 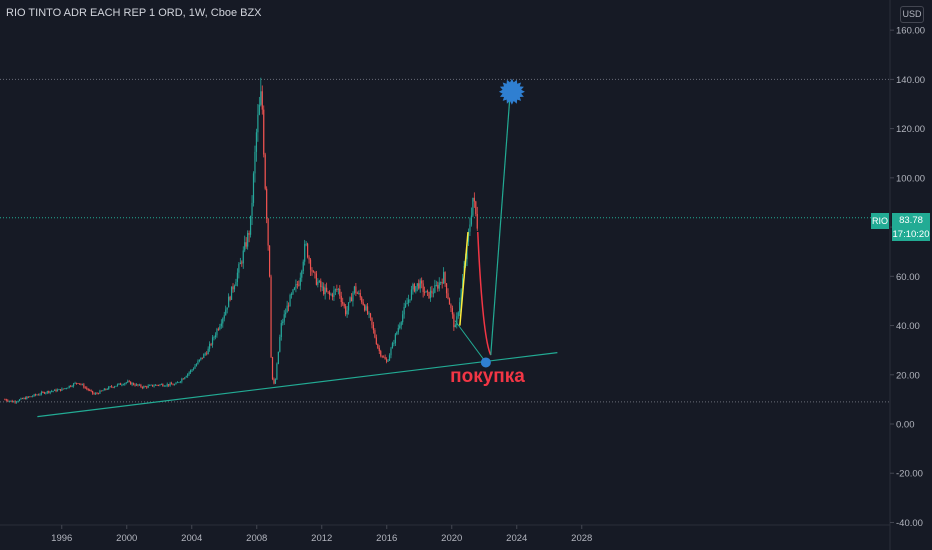 What do you see at coordinates (908, 277) in the screenshot?
I see `y-tick-label: 60.00` at bounding box center [908, 277].